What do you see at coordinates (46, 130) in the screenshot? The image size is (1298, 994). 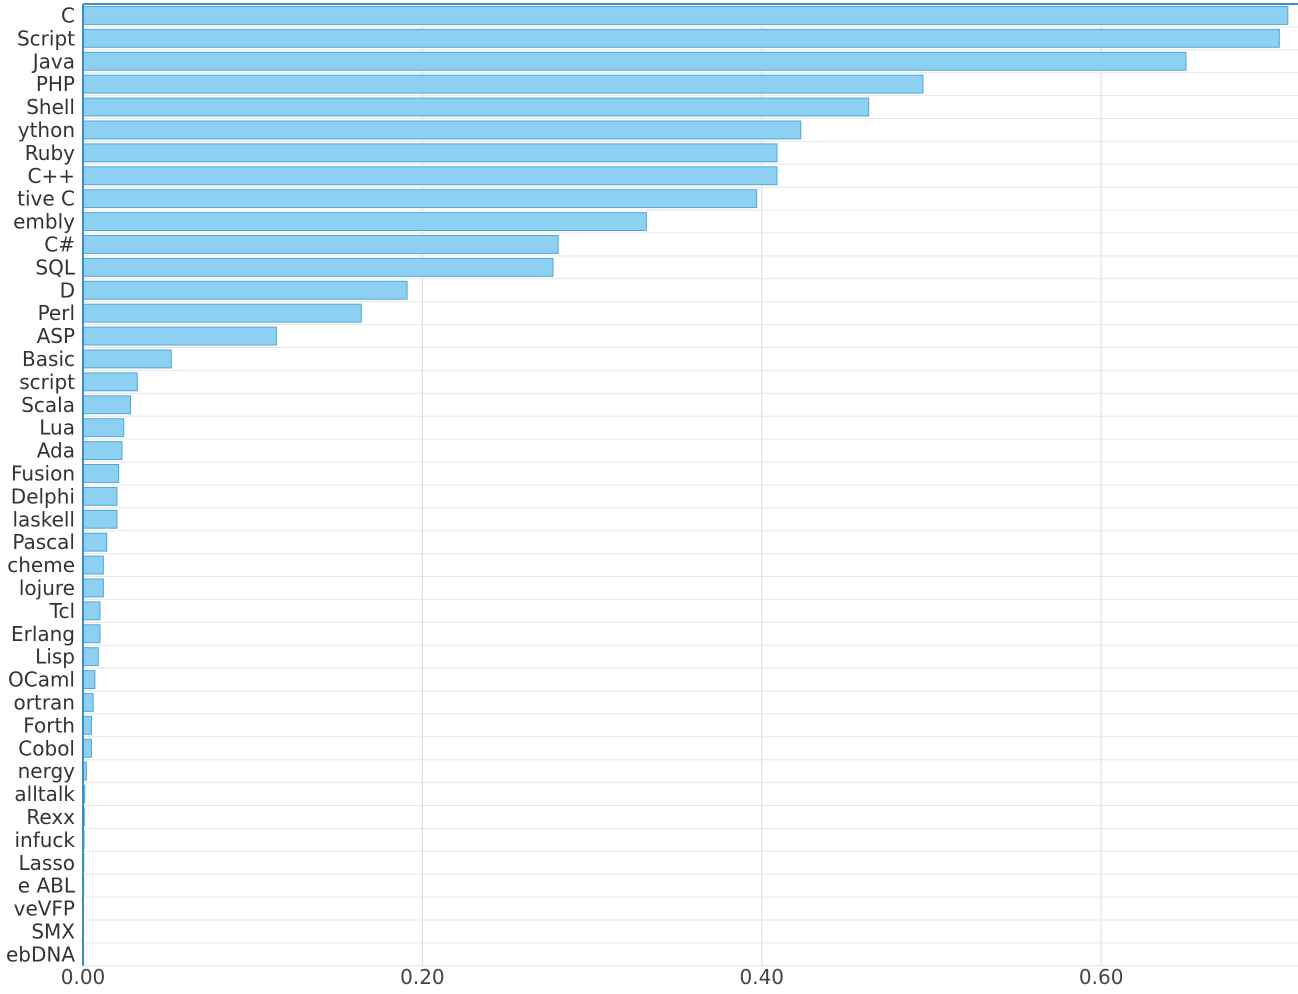 I see `category-label: ython` at bounding box center [46, 130].